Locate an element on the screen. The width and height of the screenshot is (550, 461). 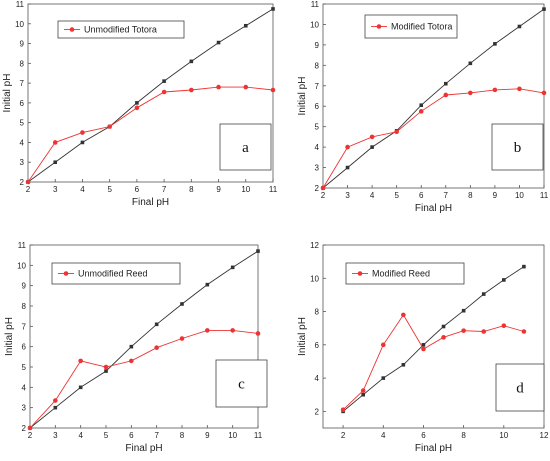
panel-letter: a is located at coordinates (245, 148).